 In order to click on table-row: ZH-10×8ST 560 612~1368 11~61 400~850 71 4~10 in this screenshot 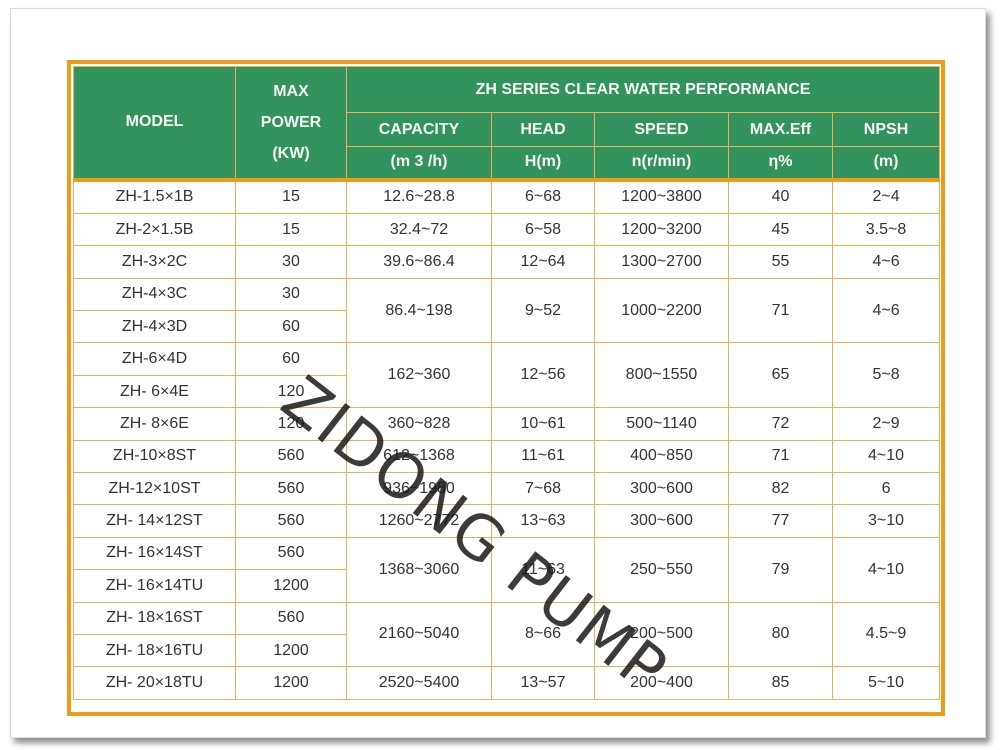, I will do `click(507, 456)`.